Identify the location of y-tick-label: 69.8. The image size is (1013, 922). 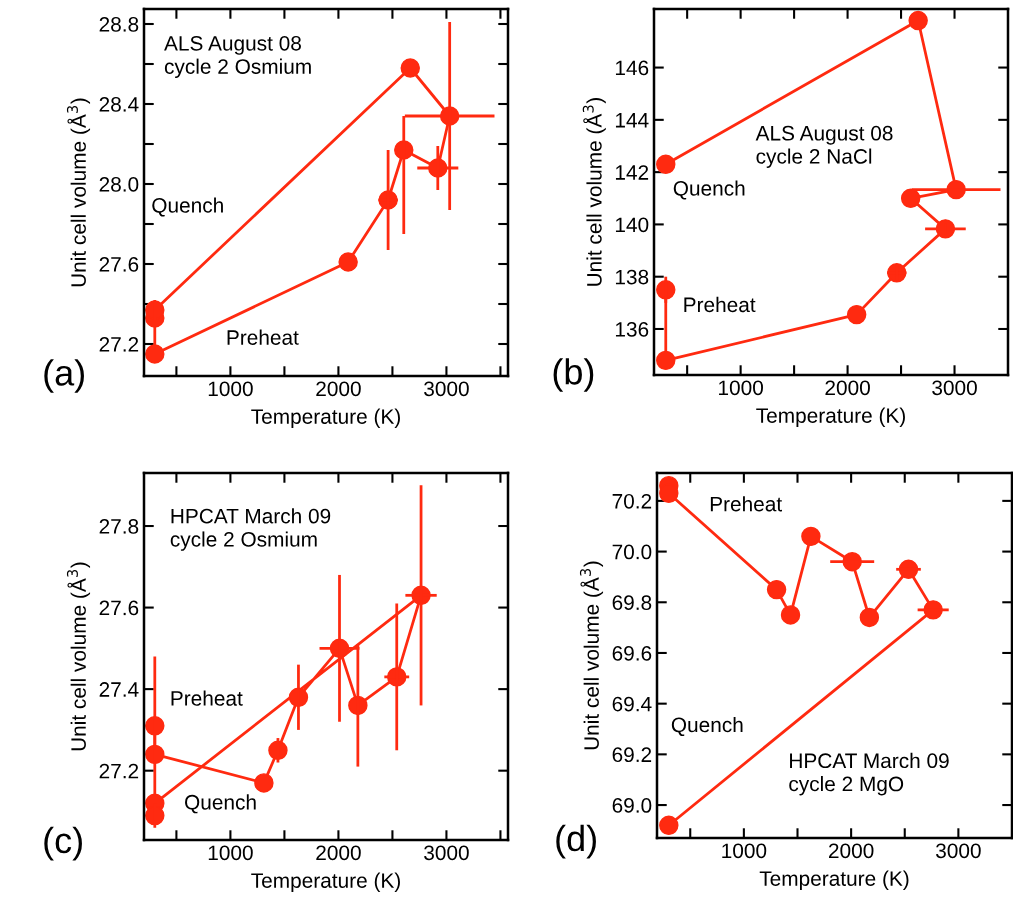
(632, 603).